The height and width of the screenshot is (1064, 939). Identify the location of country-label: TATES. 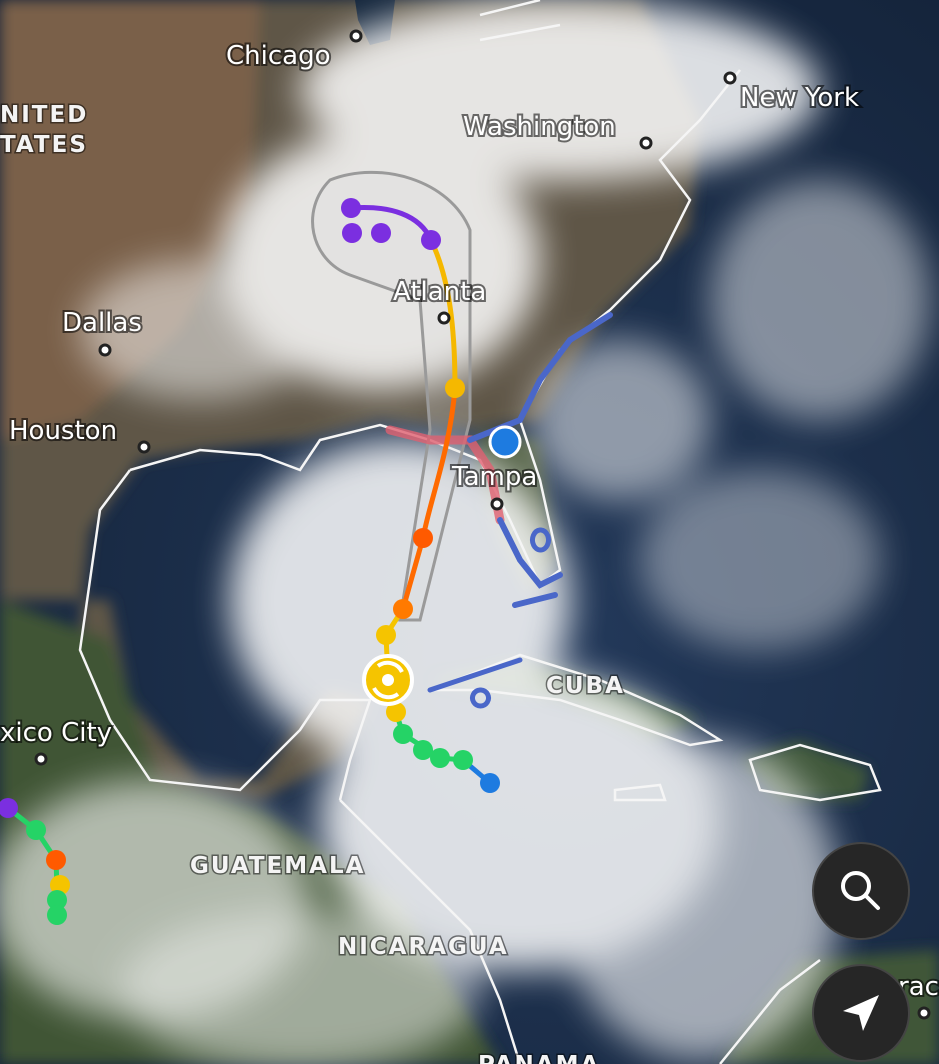
(44, 145).